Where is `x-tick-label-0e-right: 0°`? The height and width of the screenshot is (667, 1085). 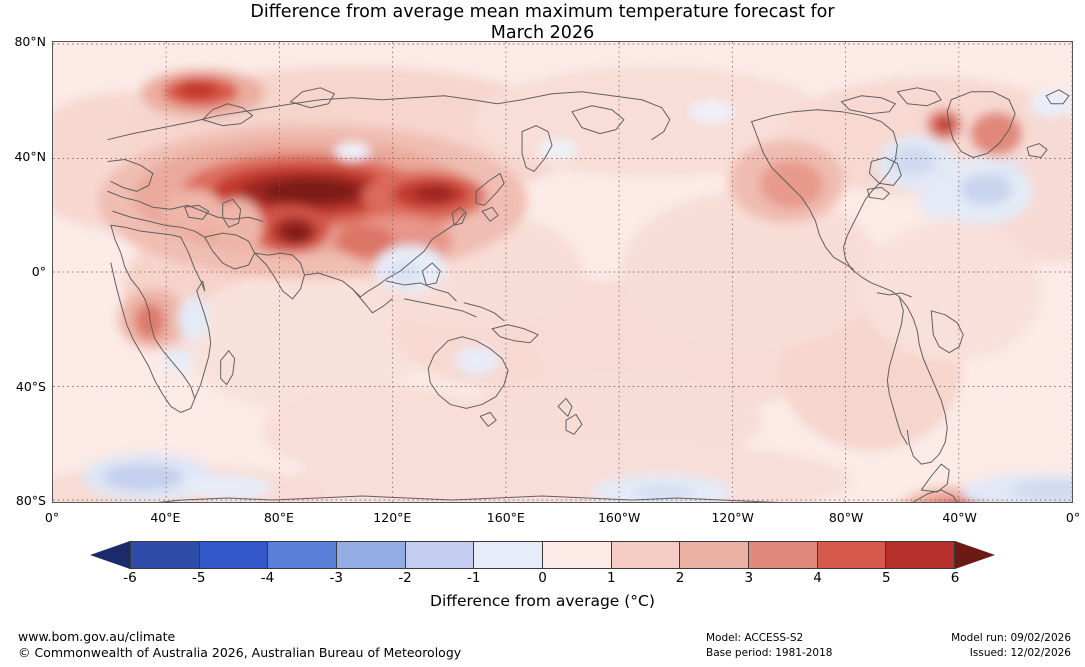
x-tick-label-0e-right: 0° is located at coordinates (1073, 517).